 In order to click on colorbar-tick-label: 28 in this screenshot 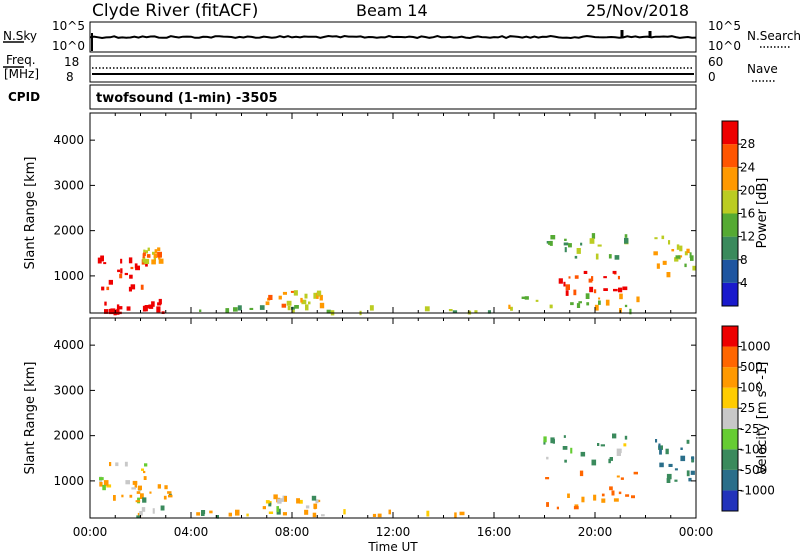, I will do `click(747, 144)`.